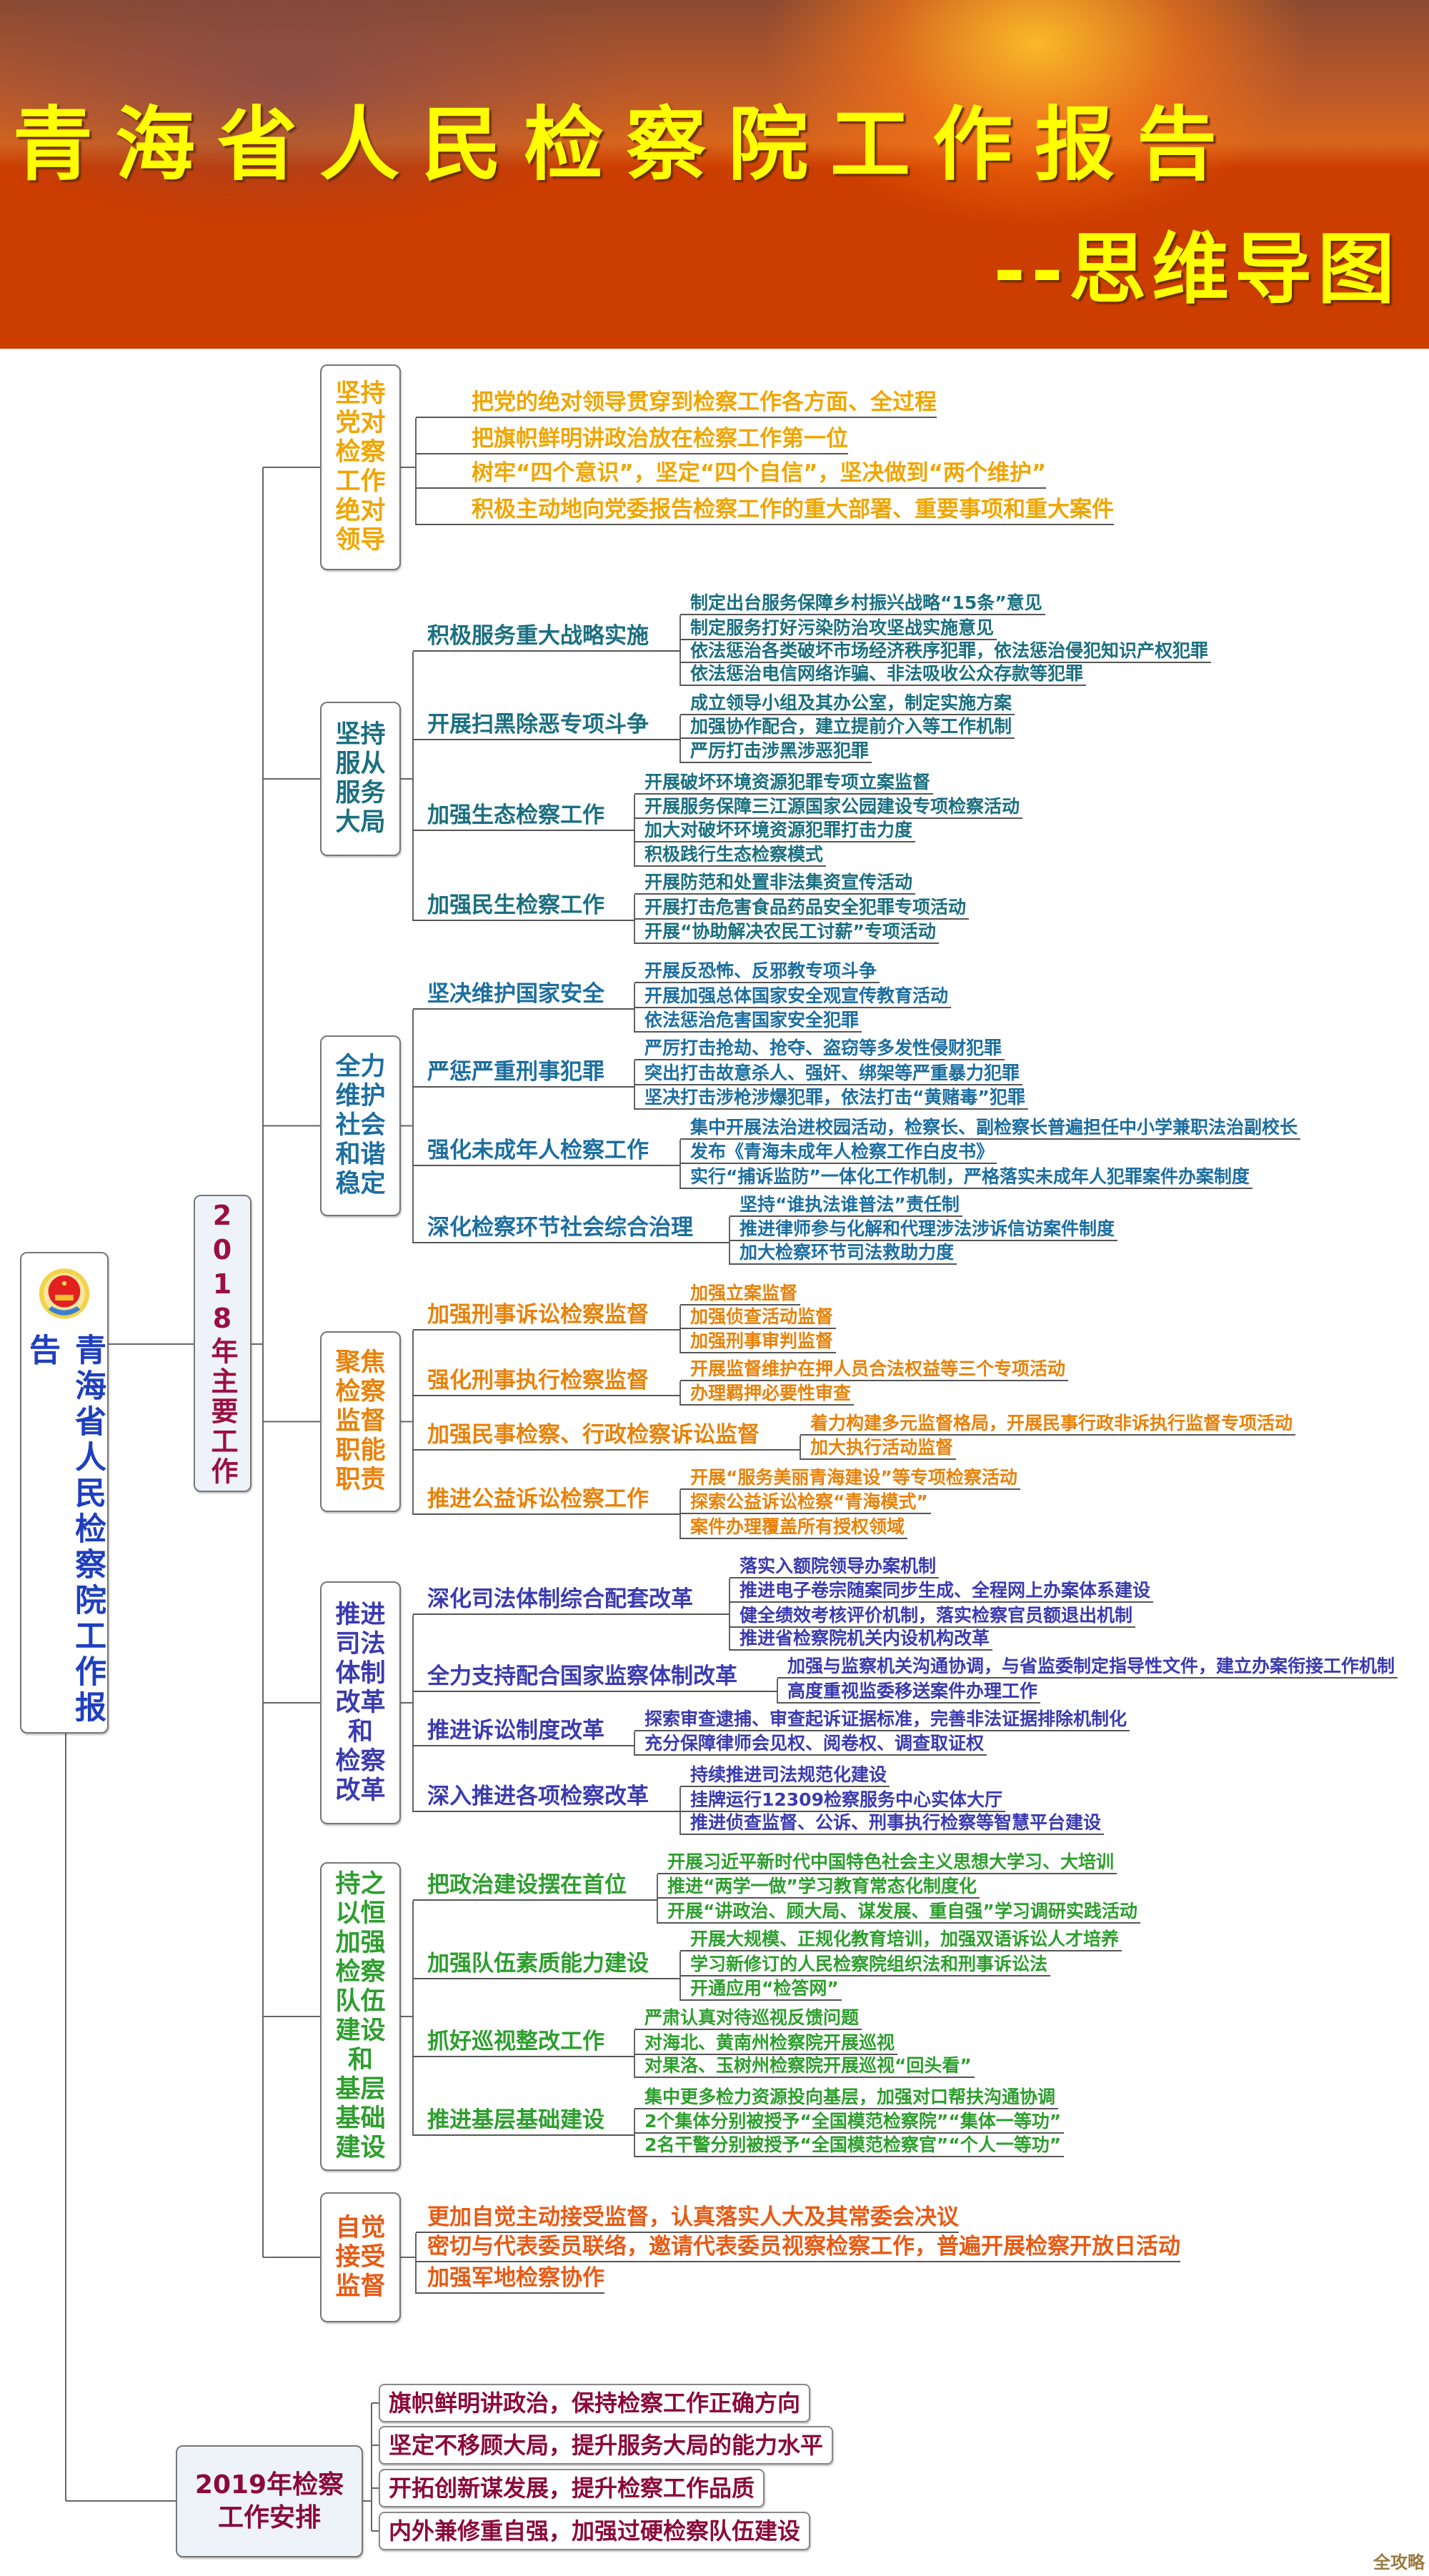  Describe the element at coordinates (924, 1229) in the screenshot. I see `leaf-item: 推进律师参与化解和代理涉法涉诉信访案件制度` at that location.